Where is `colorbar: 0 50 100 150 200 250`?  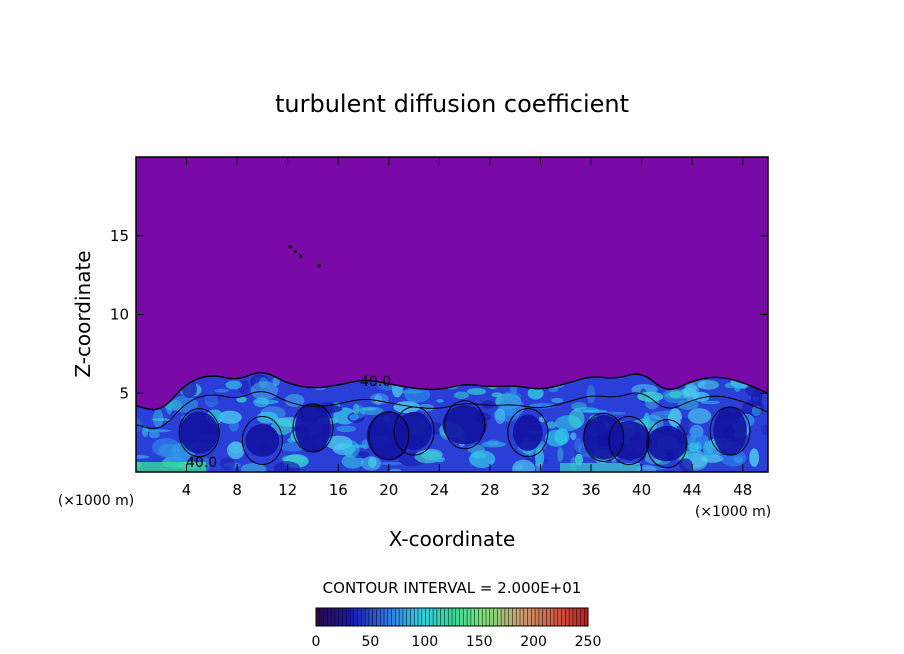
colorbar: 0 50 100 150 200 250 is located at coordinates (456, 628).